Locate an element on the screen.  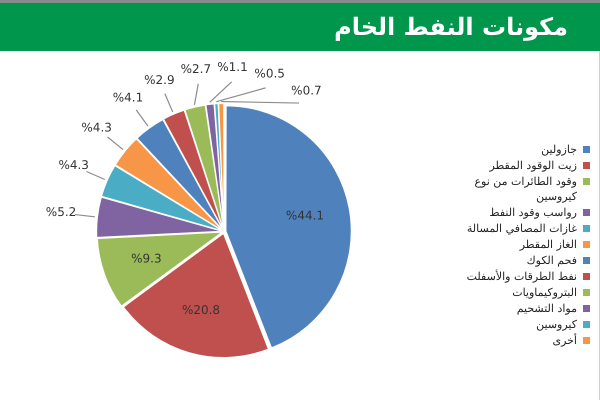
legend-label: غازات المصافي المسالة is located at coordinates (521, 228).